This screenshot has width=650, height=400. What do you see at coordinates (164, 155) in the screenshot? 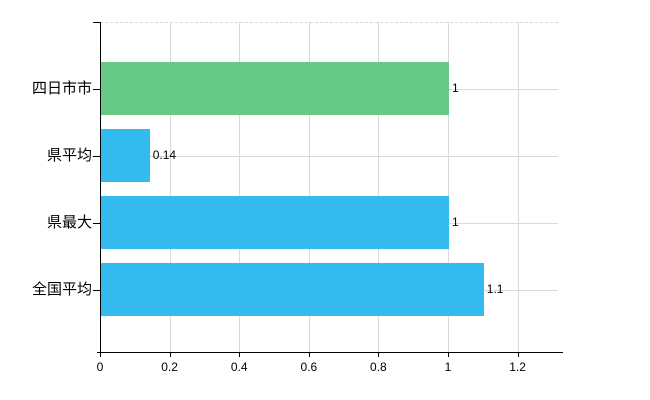
I see `value-label: 0.14` at bounding box center [164, 155].